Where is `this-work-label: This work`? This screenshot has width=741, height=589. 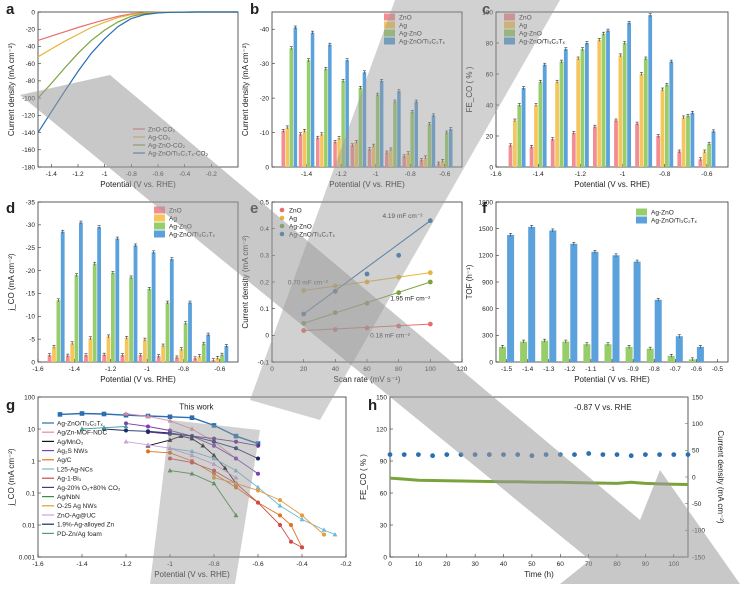
this-work-label: This work is located at coordinates (196, 407).